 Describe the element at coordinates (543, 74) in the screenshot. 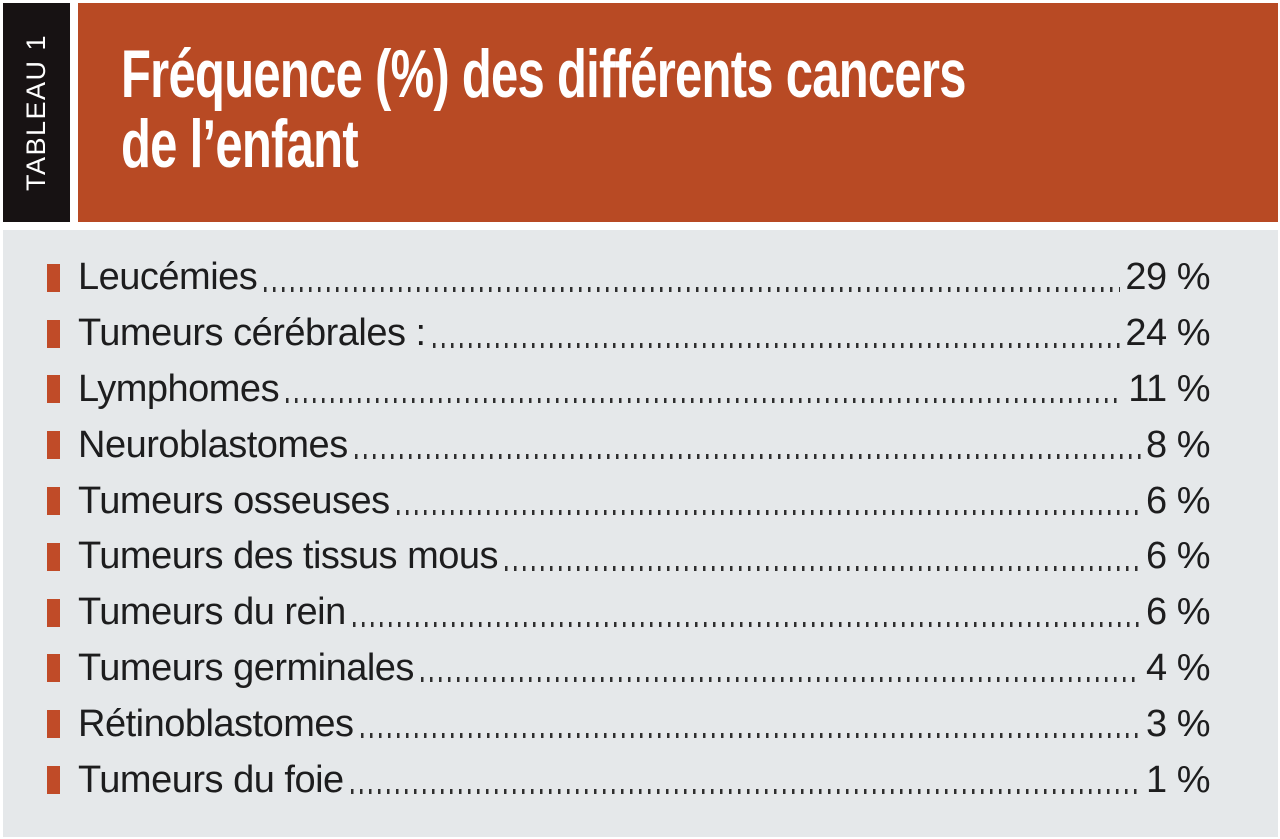

I see `table-title-line-1: Fréquence (%) des différents cancers` at that location.